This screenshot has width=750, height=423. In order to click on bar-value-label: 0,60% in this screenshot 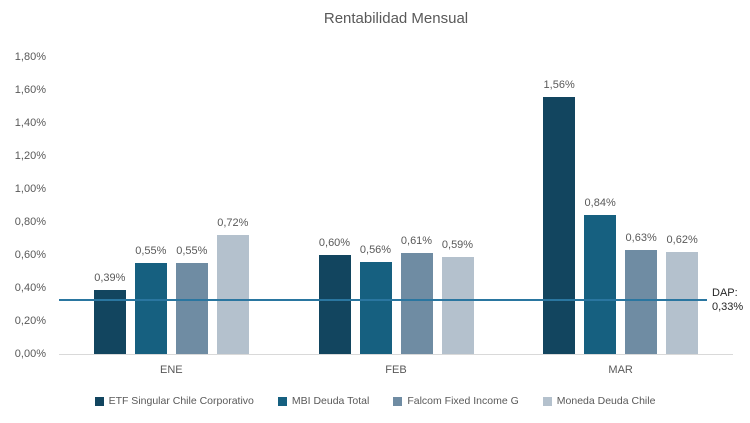, I will do `click(334, 243)`.